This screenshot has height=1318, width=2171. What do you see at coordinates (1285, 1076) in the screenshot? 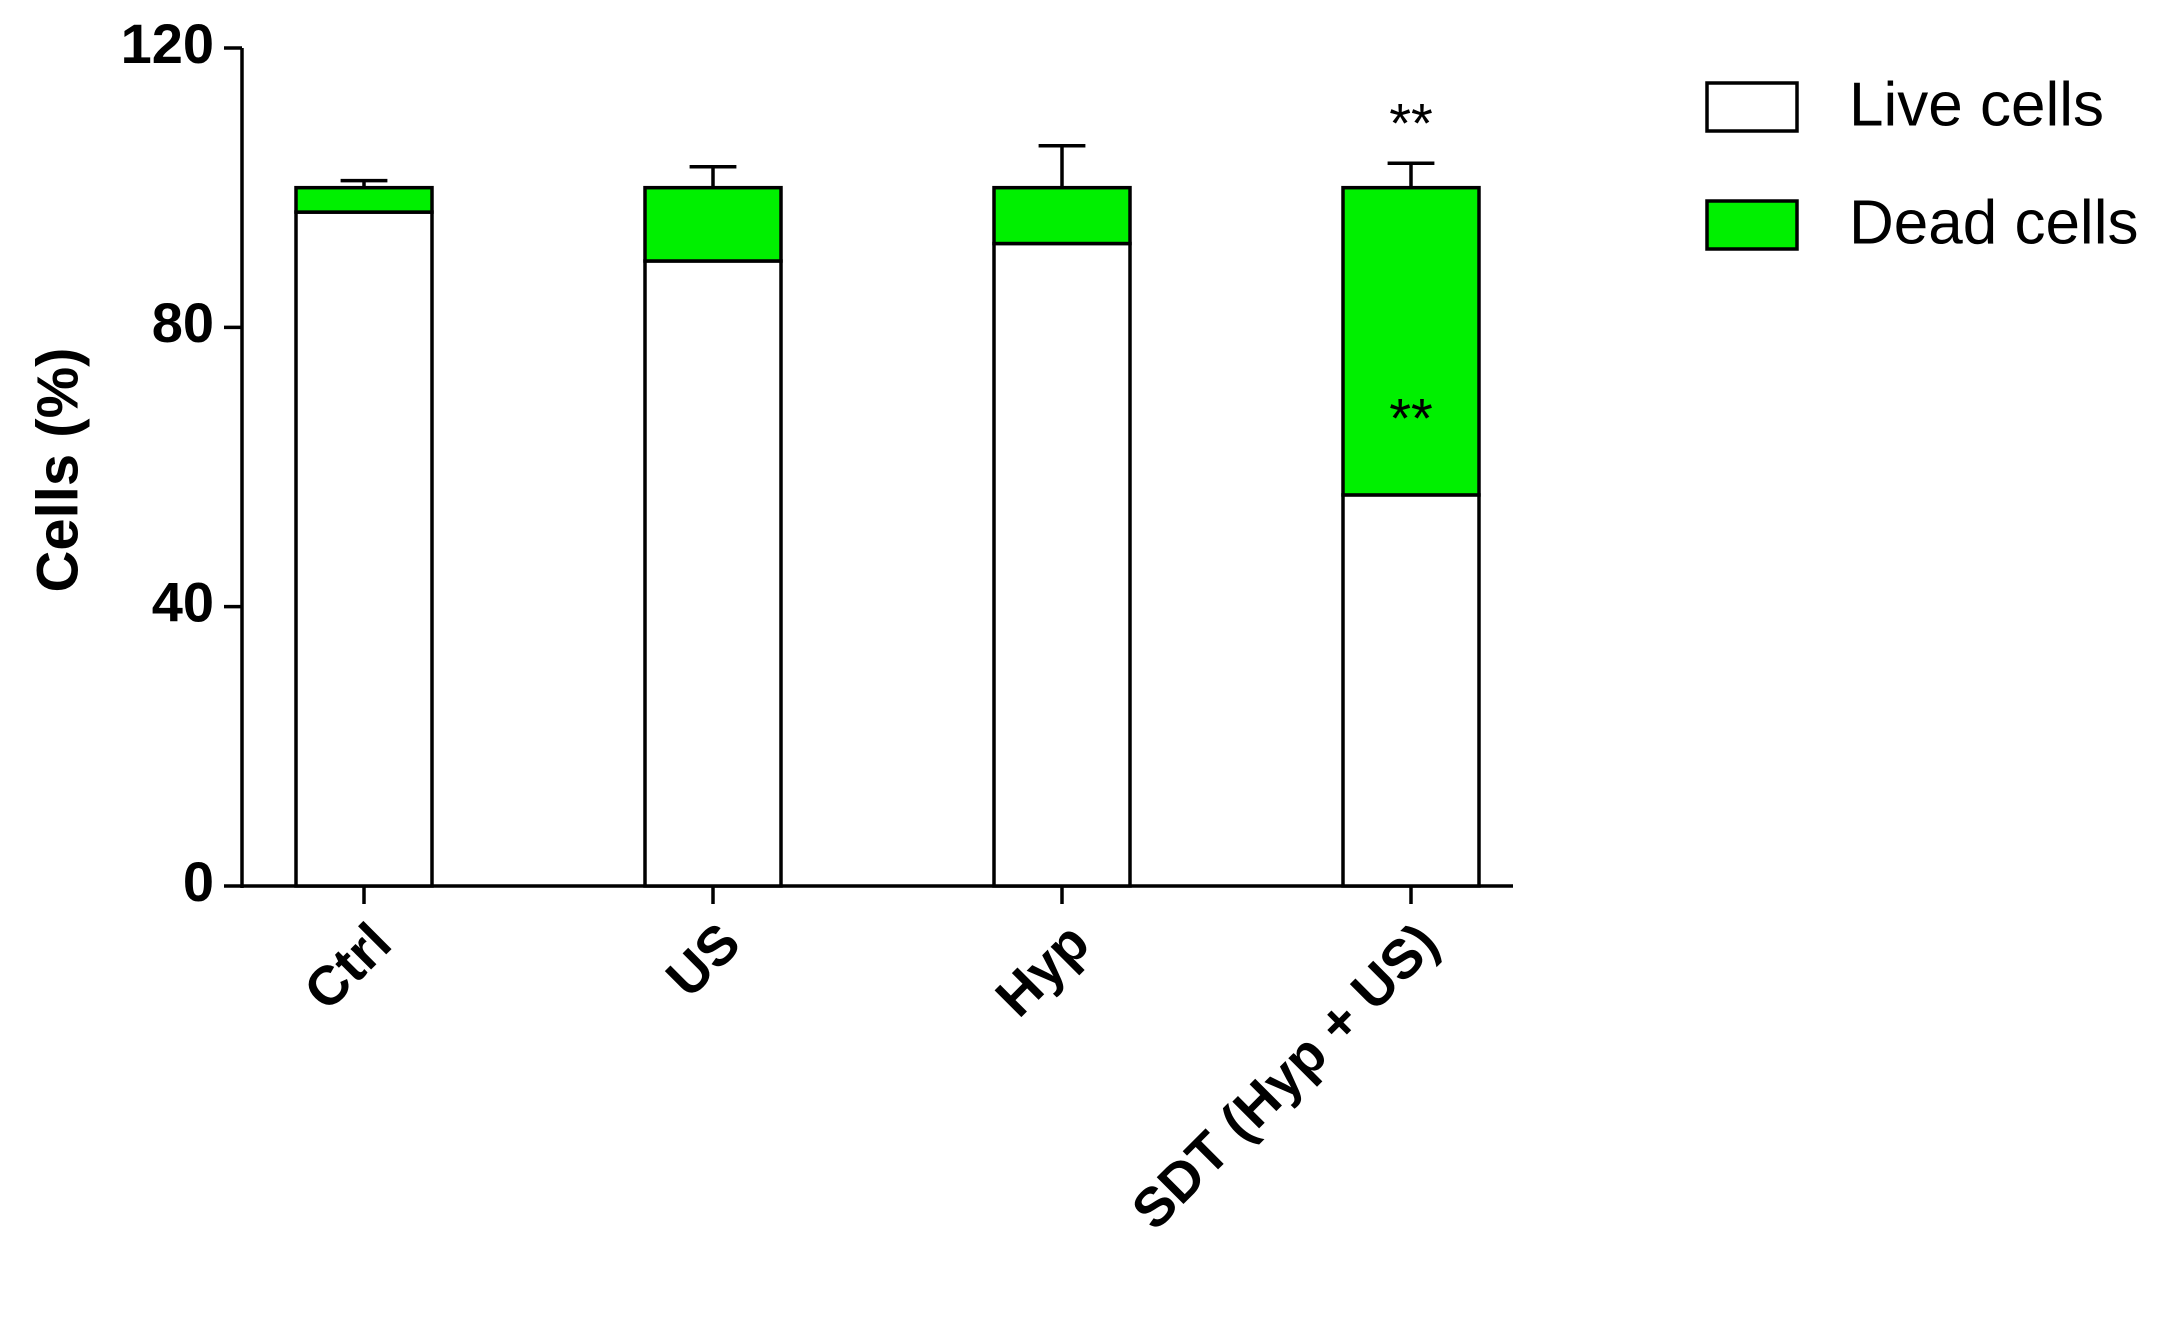
I see `x-tick-label: SDT (Hyp + US)` at bounding box center [1285, 1076].